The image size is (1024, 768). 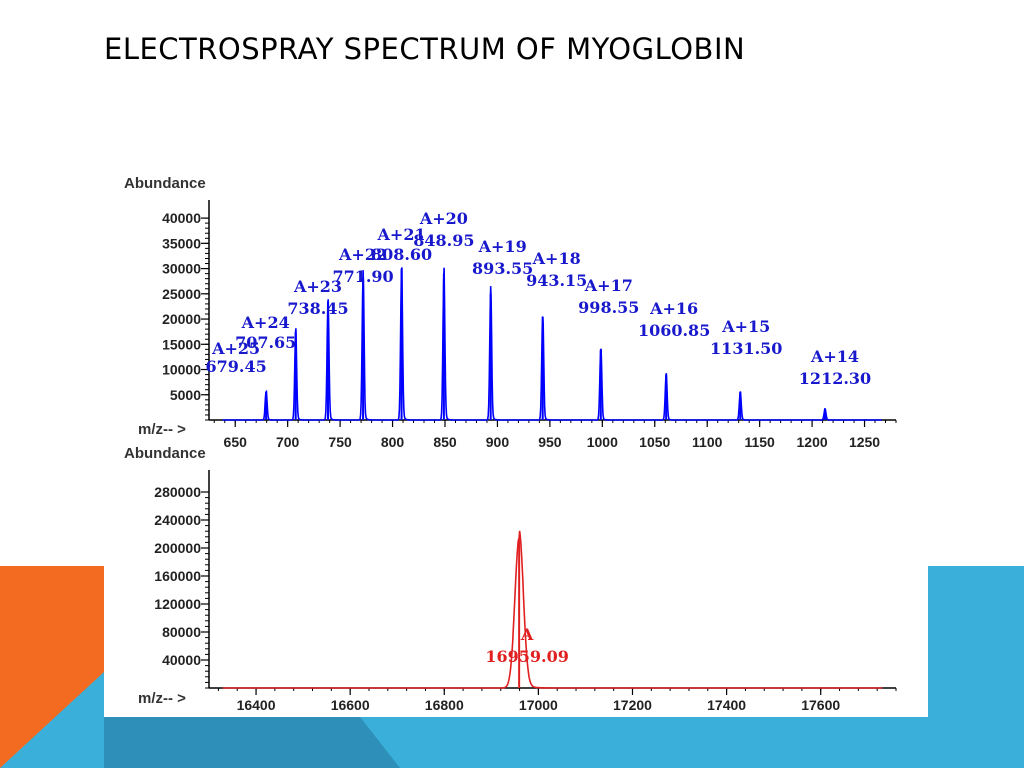 What do you see at coordinates (177, 604) in the screenshot?
I see `y-tick-label: 120000` at bounding box center [177, 604].